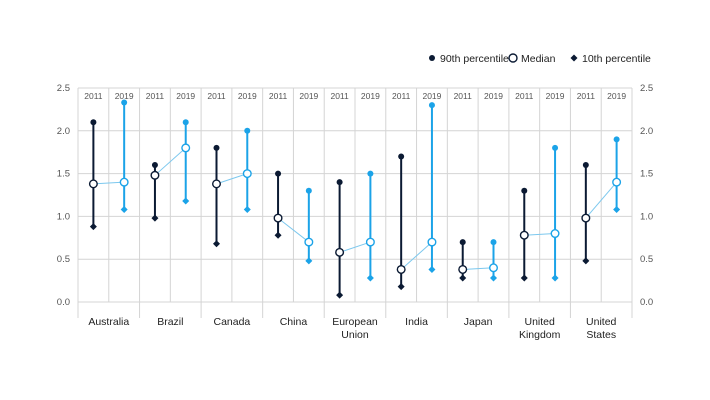 This screenshot has height=400, width=710. What do you see at coordinates (474, 59) in the screenshot?
I see `legend-label: 90th percentile` at bounding box center [474, 59].